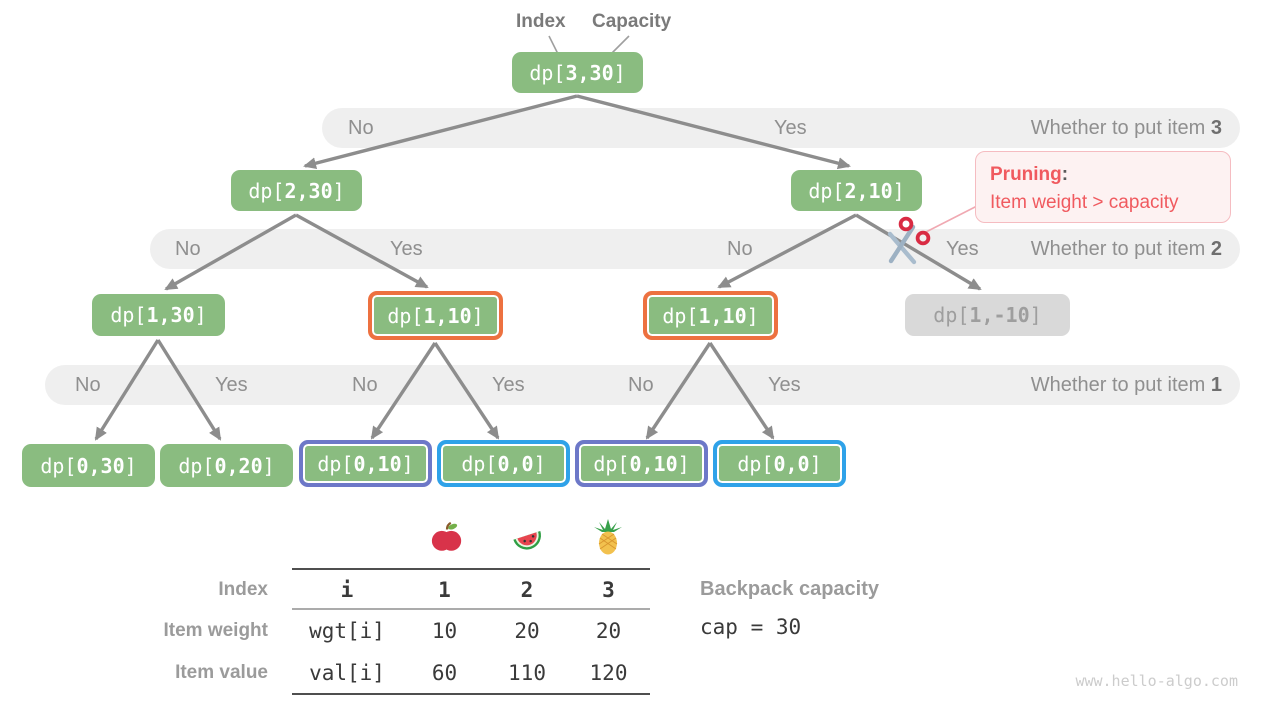  Describe the element at coordinates (641, 463) in the screenshot. I see `tree-node-dp-0-10-right: dp[0,10]` at that location.